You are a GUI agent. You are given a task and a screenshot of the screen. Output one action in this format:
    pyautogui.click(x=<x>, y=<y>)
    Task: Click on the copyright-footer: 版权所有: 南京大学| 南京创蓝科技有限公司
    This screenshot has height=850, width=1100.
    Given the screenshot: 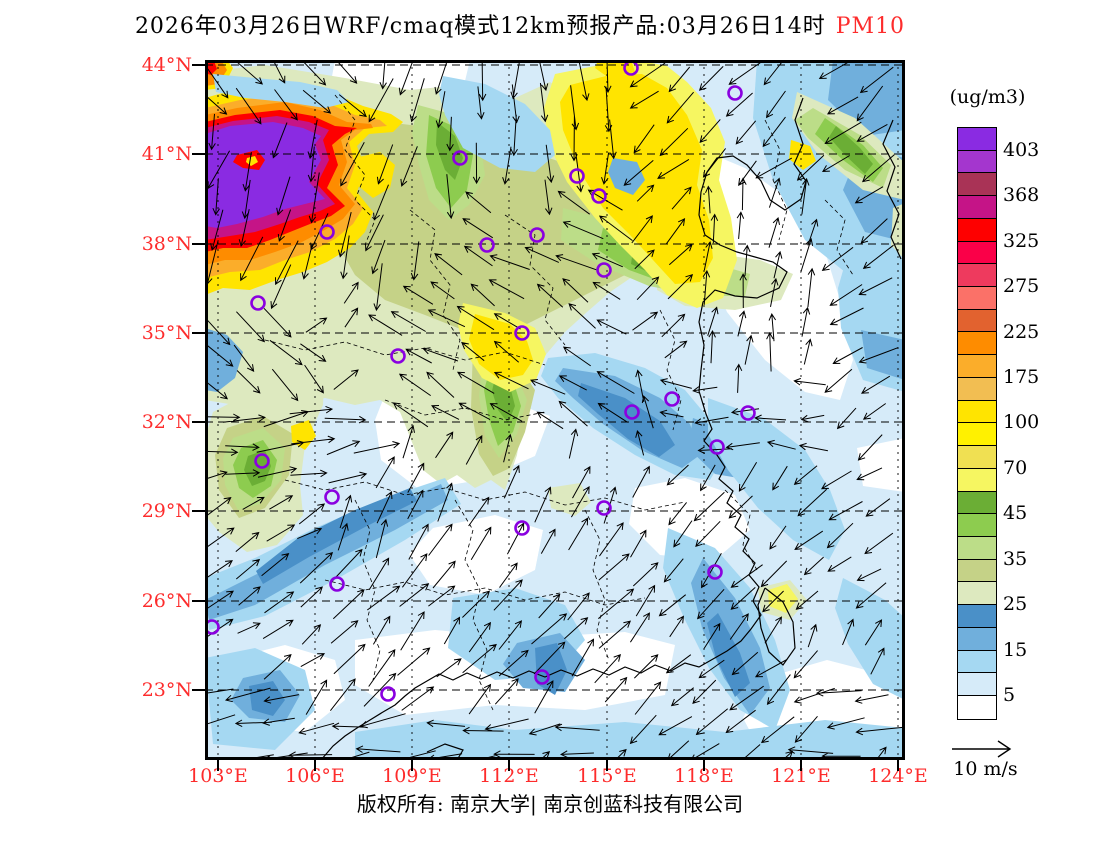 What is the action you would take?
    pyautogui.click(x=550, y=804)
    